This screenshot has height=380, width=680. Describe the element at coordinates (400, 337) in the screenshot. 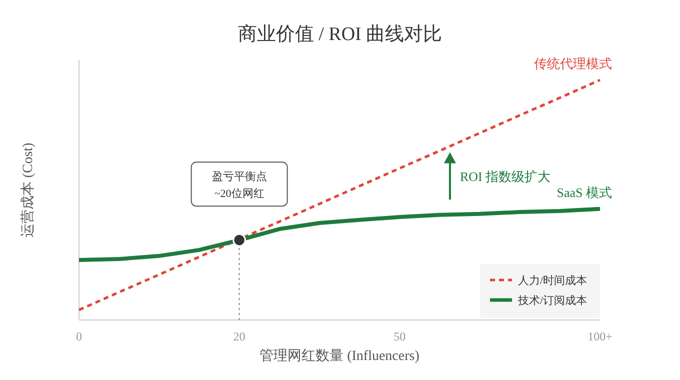

I see `x-tick-label: 50` at that location.